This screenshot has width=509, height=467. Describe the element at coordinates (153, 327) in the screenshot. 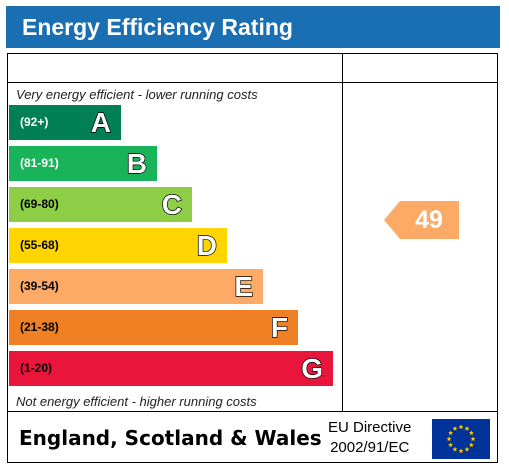

I see `rating-band-f: (21-38) F` at that location.